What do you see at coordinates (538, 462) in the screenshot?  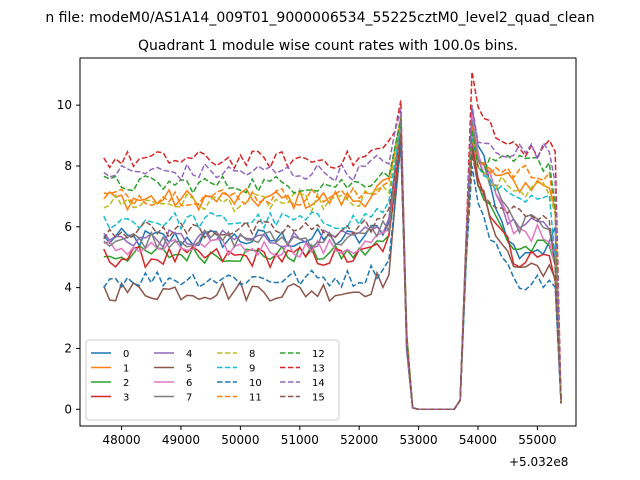 I see `x-axis-offset-label: +5.032e8` at bounding box center [538, 462].